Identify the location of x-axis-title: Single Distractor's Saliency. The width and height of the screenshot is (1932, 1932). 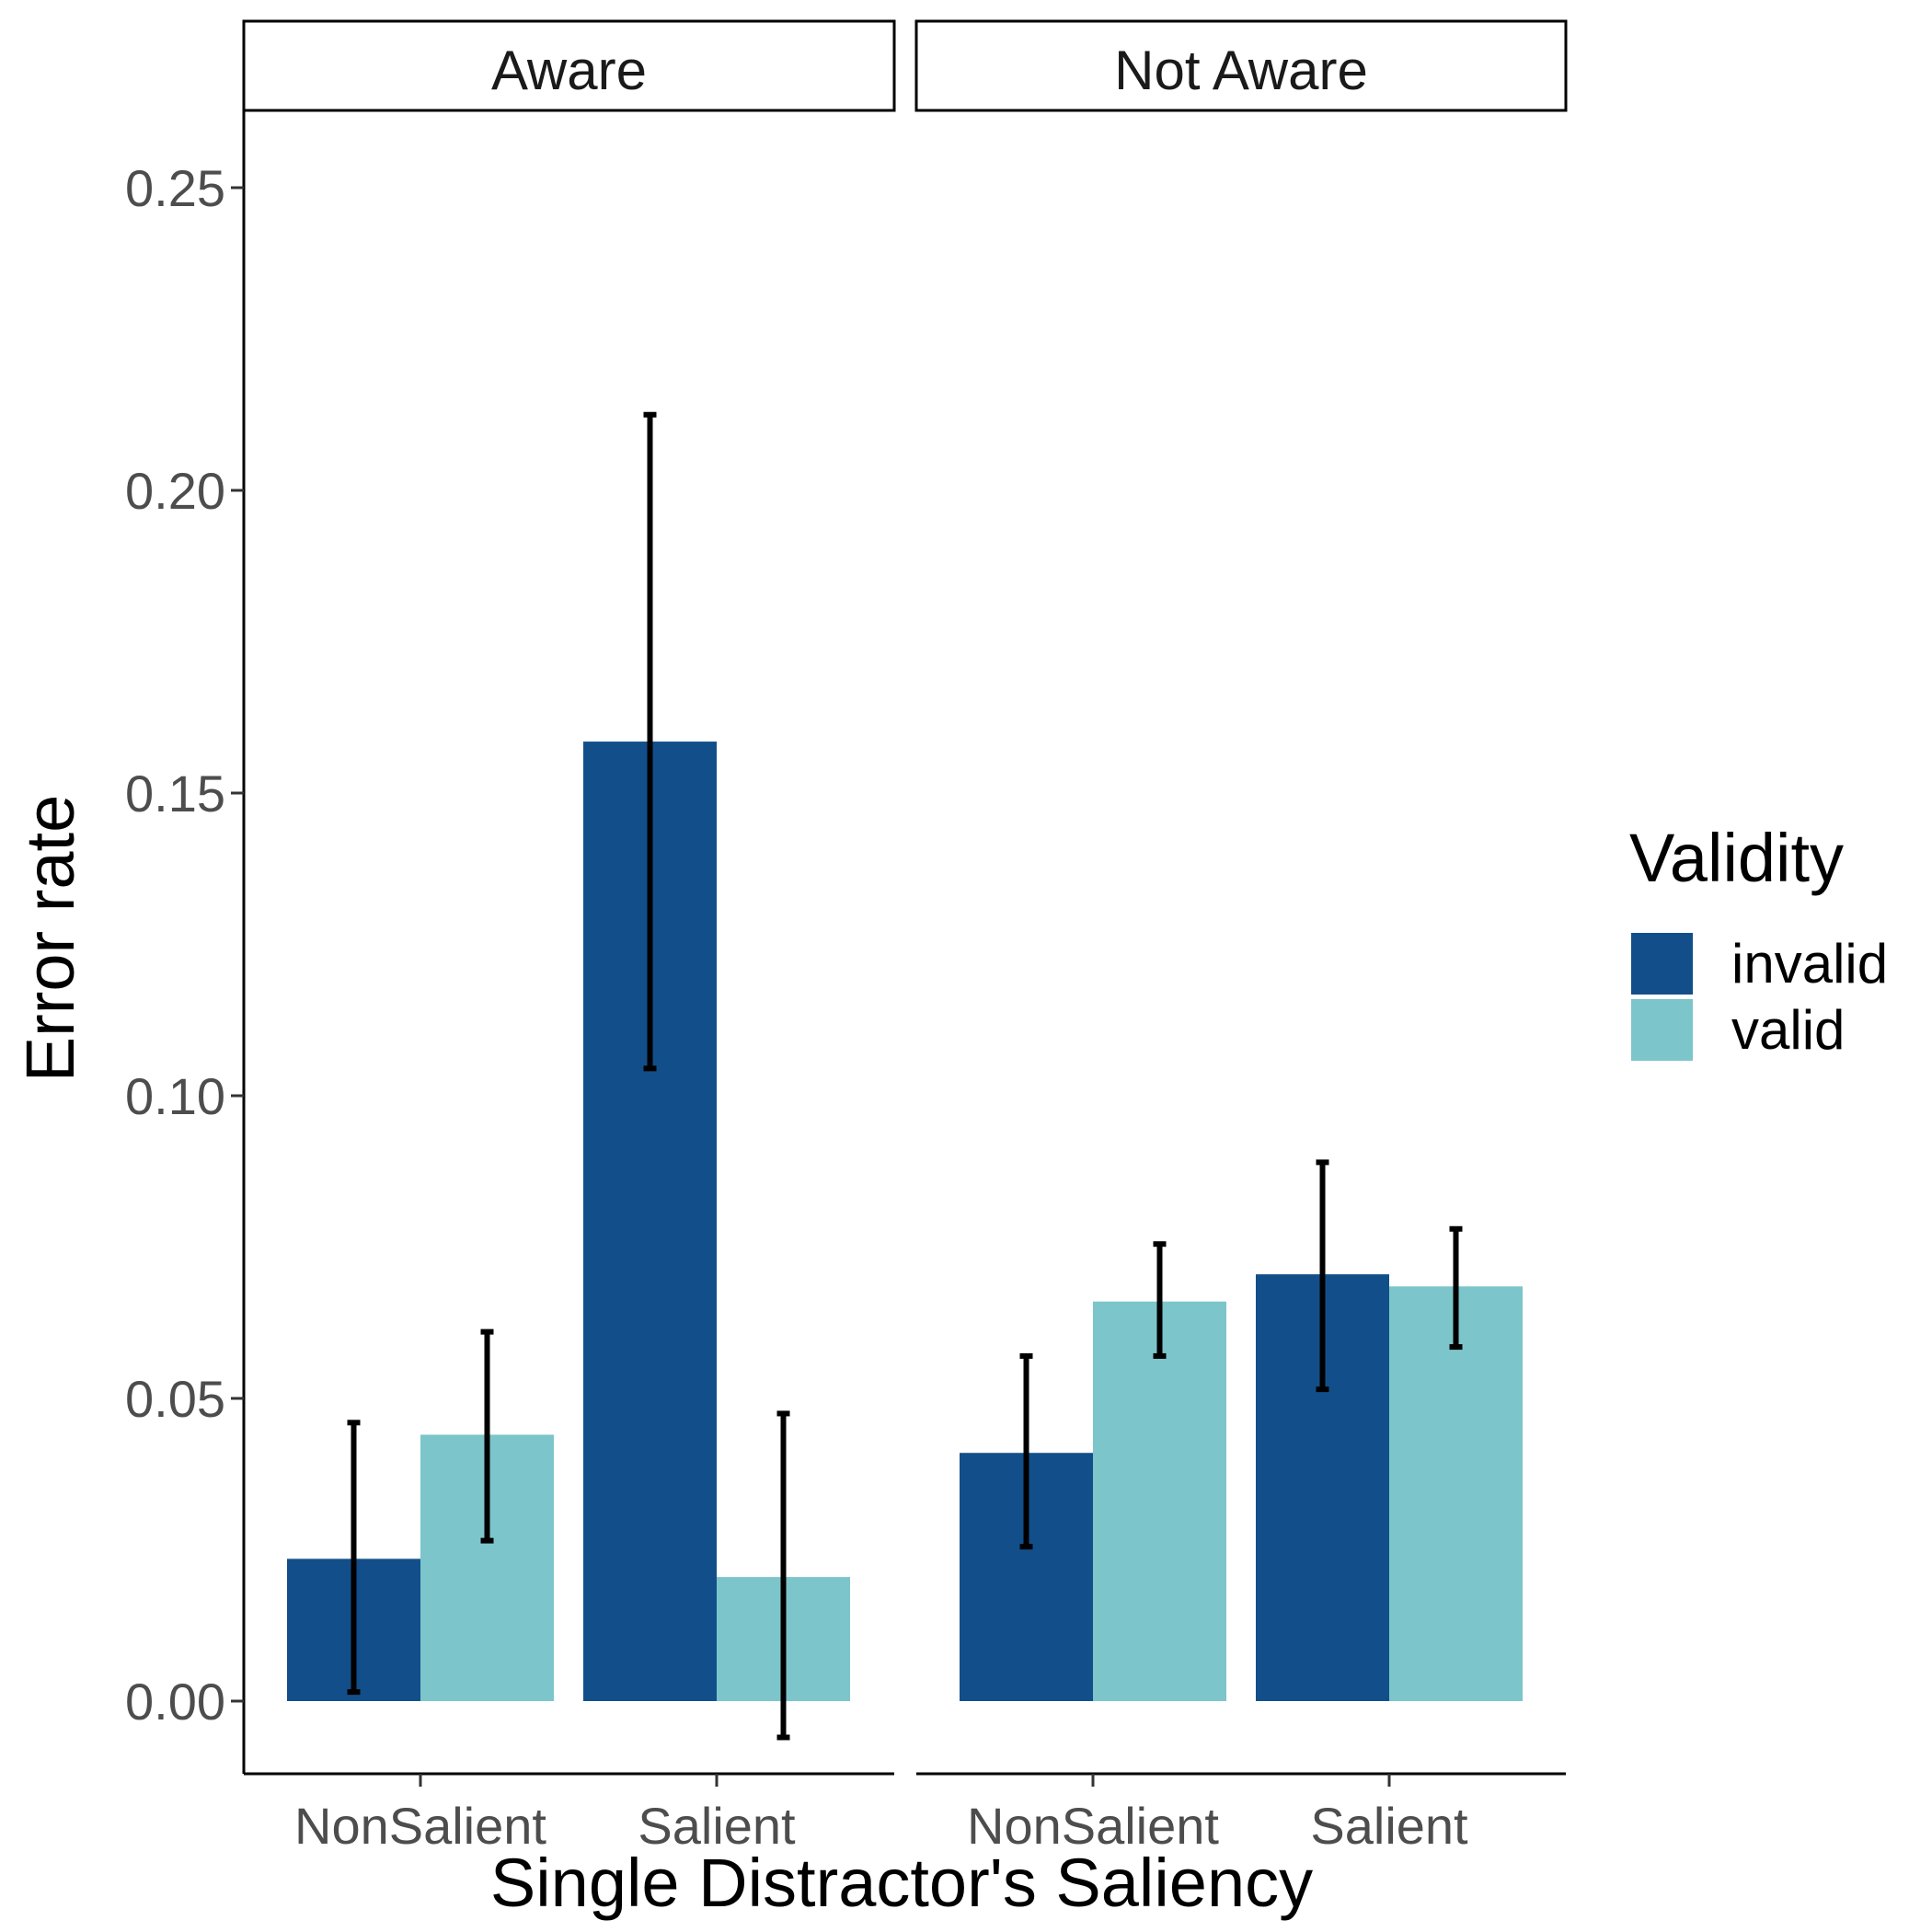
(901, 1883).